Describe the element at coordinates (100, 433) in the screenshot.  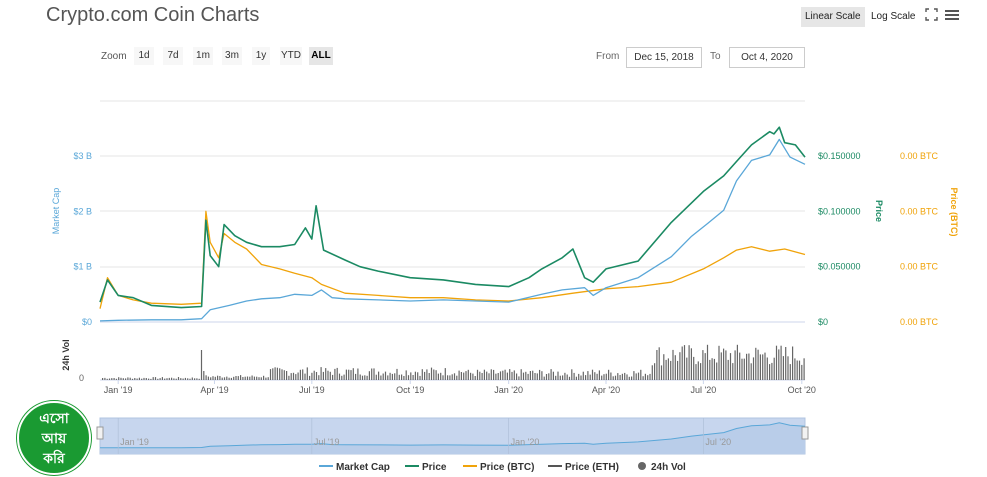
I see `navigator-left-handle` at that location.